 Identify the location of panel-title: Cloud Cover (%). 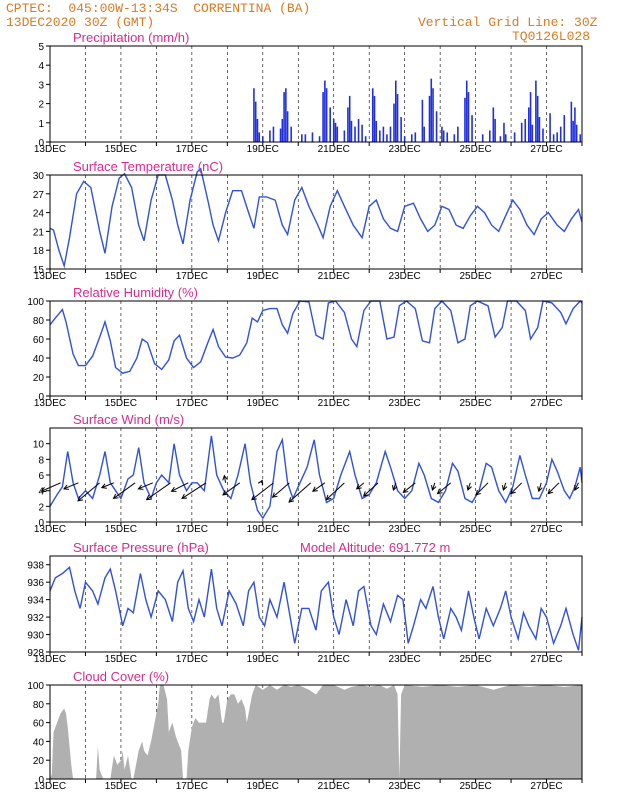
(121, 676).